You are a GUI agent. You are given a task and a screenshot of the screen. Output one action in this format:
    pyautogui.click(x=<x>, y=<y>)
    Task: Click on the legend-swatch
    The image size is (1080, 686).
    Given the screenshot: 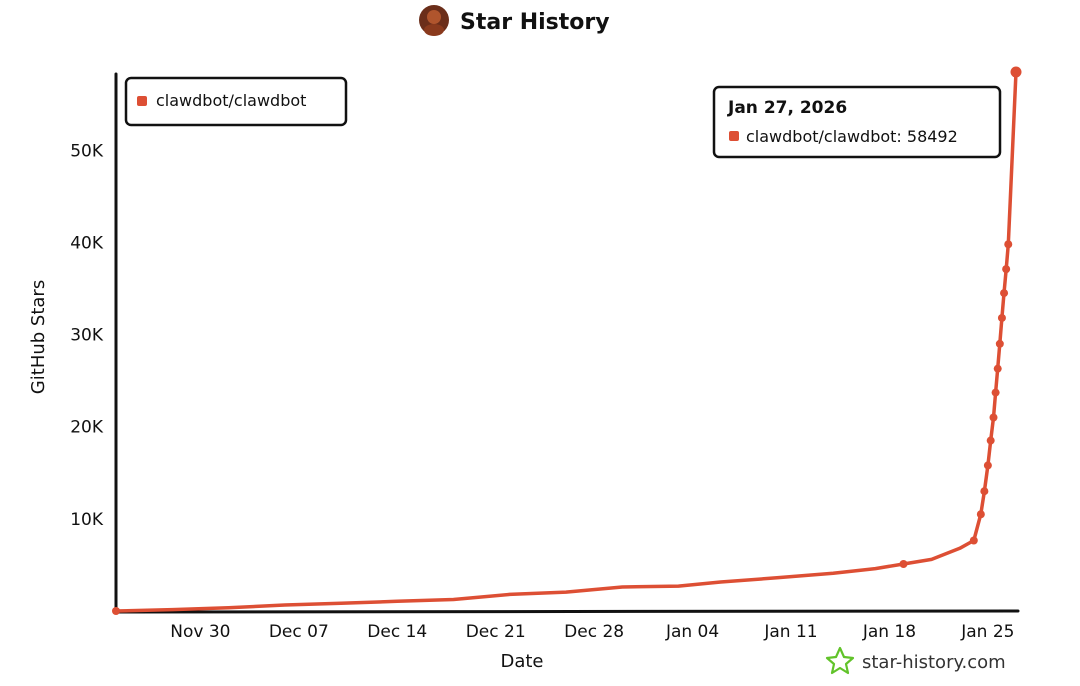 What is the action you would take?
    pyautogui.click(x=142, y=101)
    